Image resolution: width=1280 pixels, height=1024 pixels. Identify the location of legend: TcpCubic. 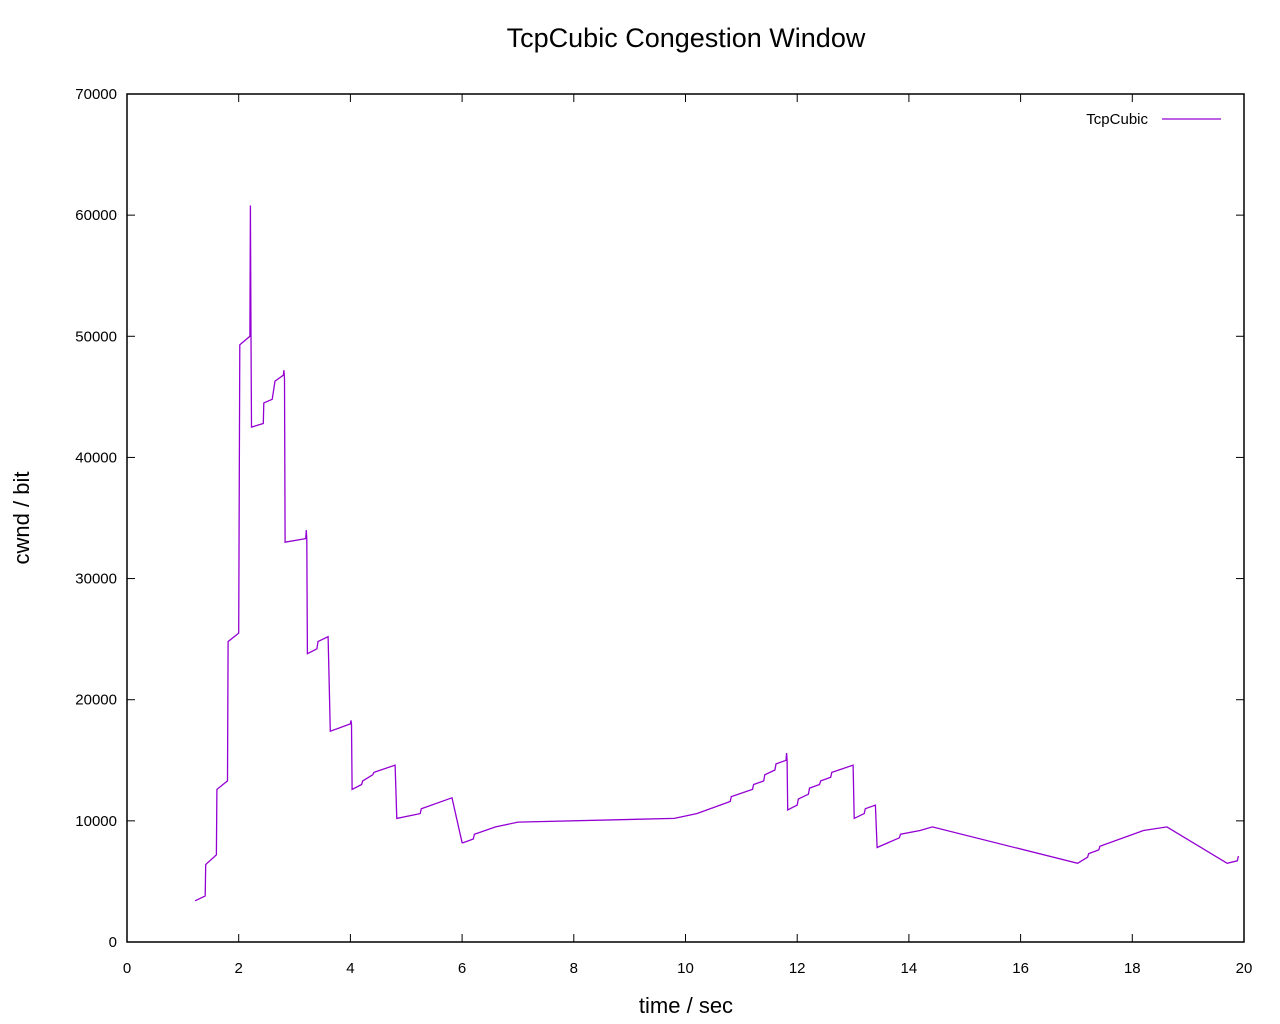
(1153, 119).